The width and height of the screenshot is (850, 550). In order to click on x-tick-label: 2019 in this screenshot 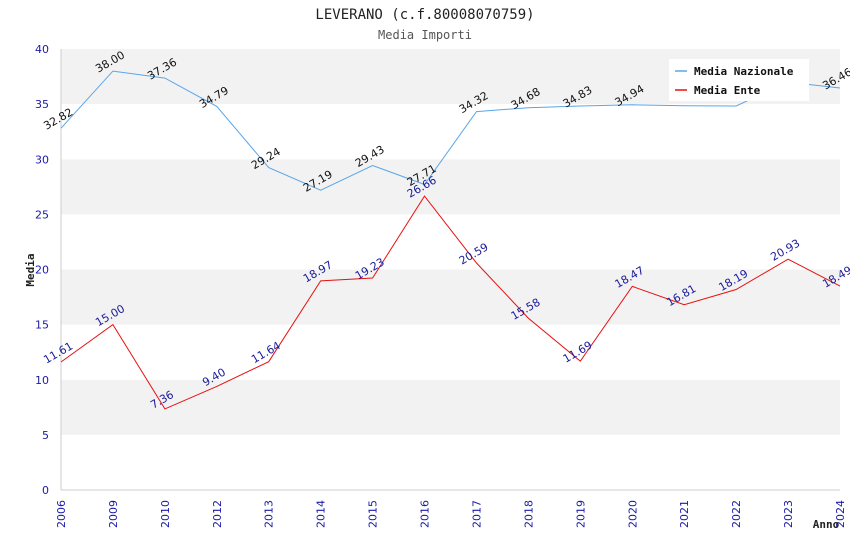, I will do `click(580, 514)`.